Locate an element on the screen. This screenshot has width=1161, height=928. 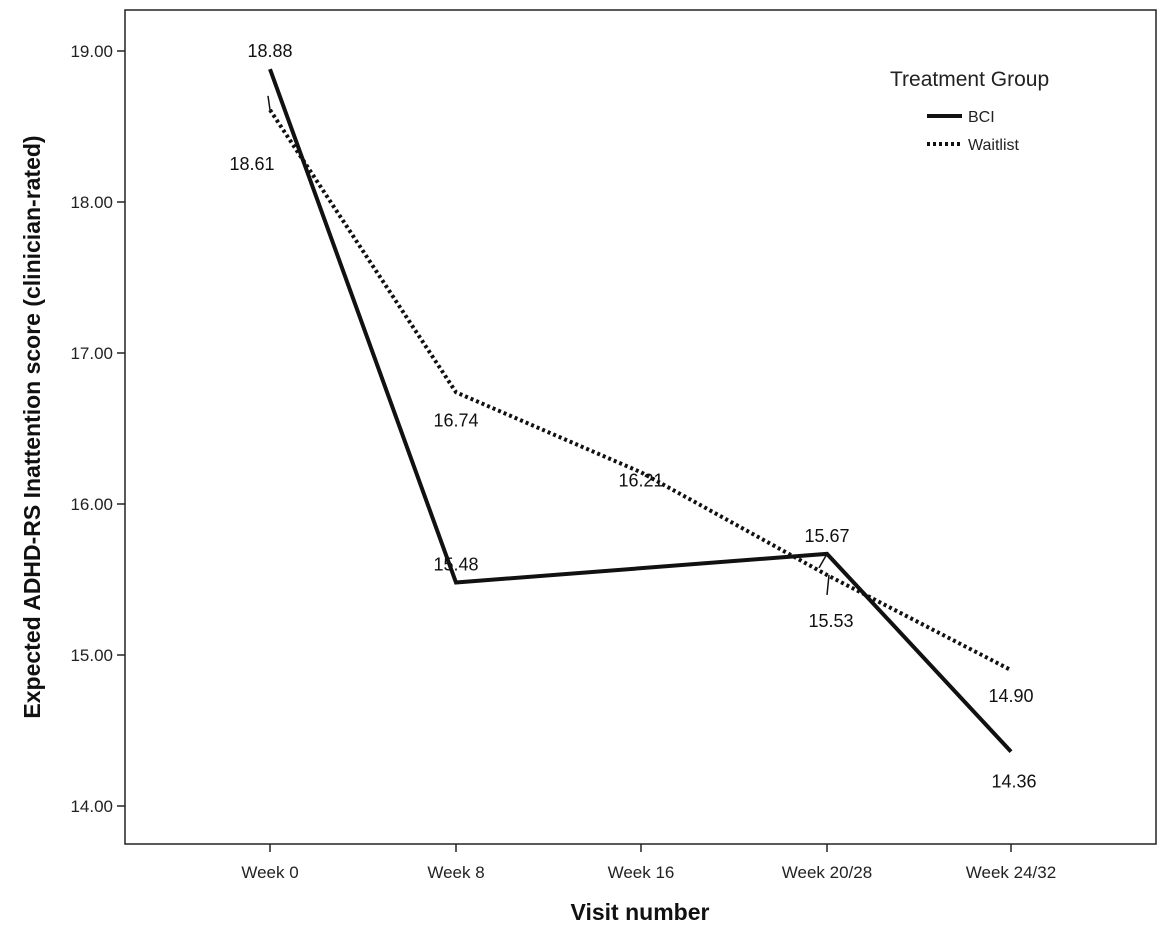
y-tick-label: 16.00 is located at coordinates (91, 504).